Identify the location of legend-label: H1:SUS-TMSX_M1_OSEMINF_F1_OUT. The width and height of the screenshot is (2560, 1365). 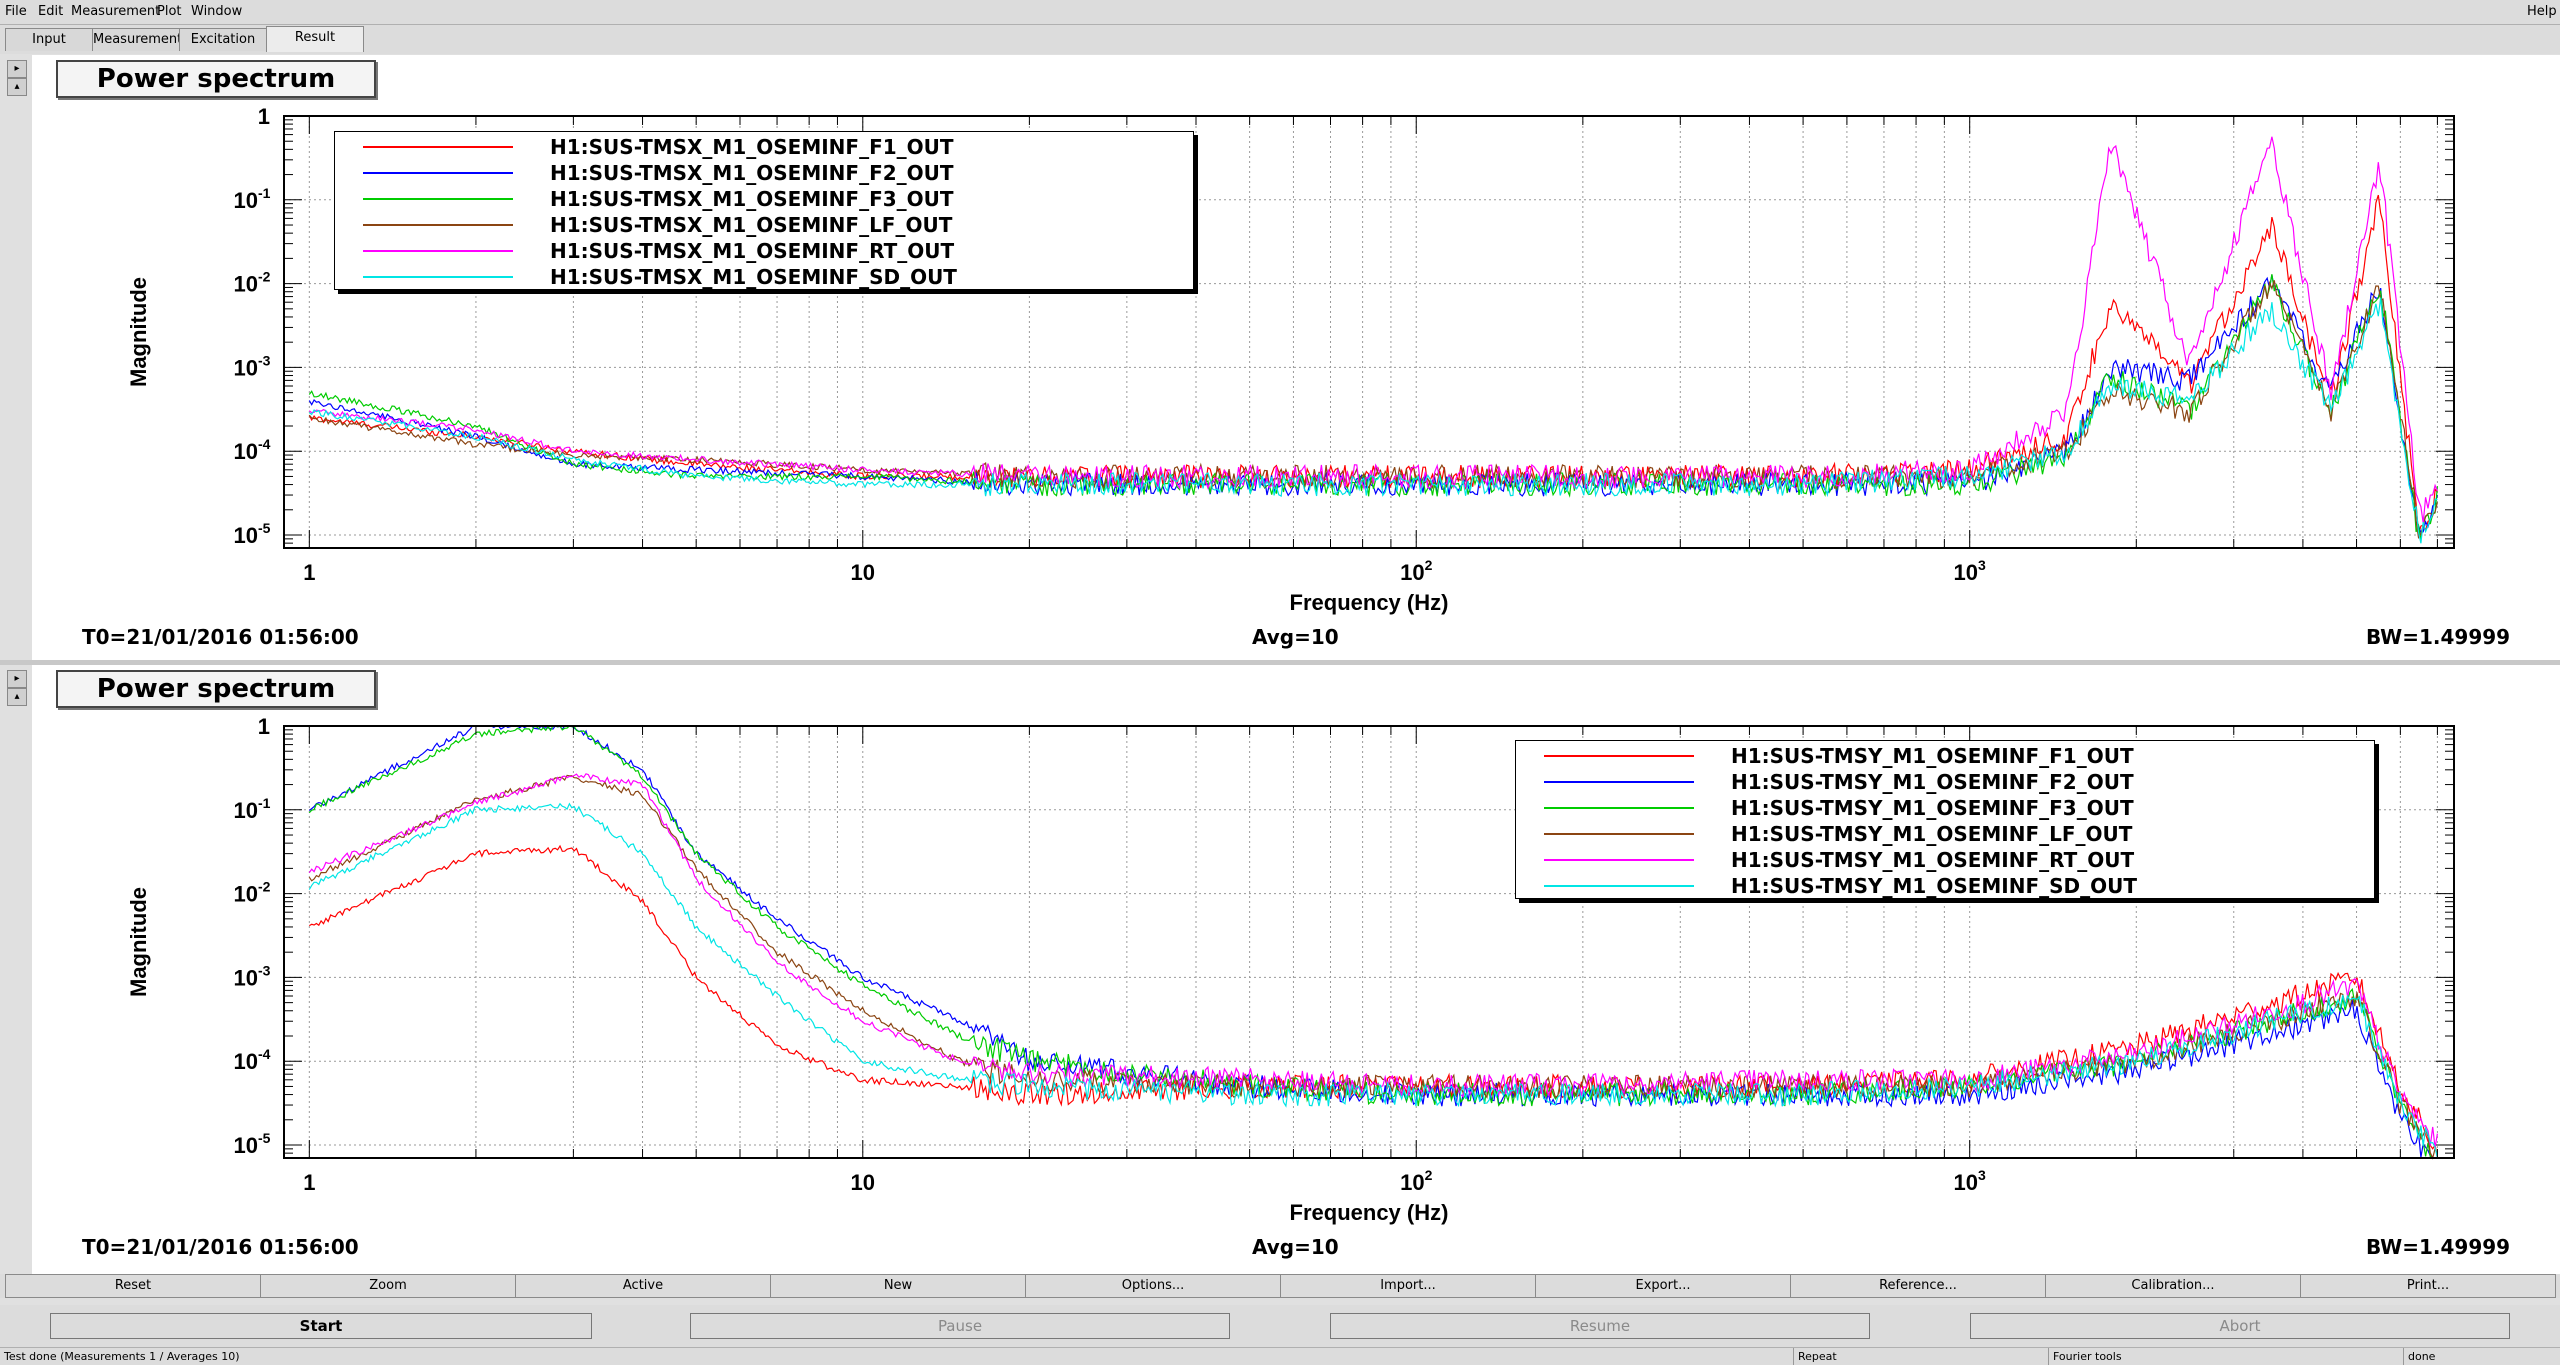
(752, 147).